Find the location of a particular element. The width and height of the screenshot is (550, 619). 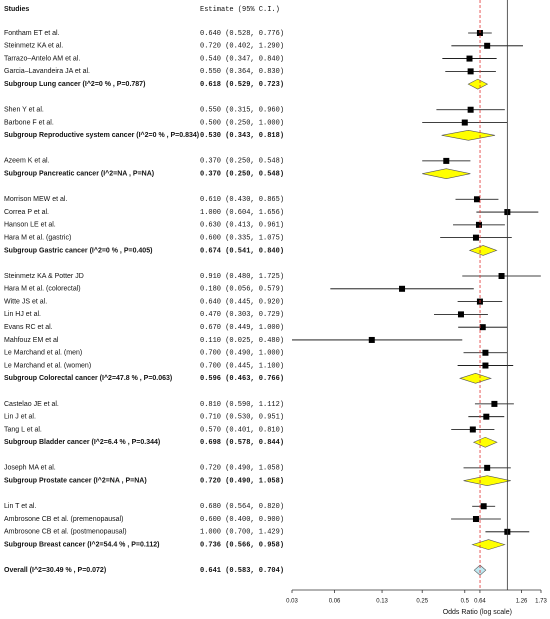

subgroup-estimate: 0.736 (0.566, 0.958) is located at coordinates (242, 545).